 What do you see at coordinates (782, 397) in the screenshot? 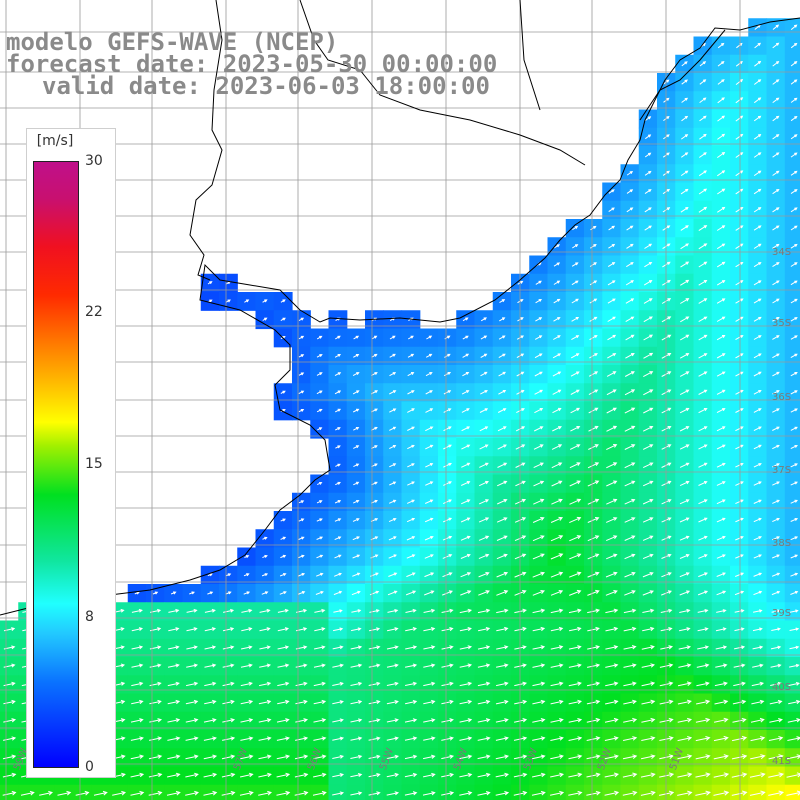
I see `latitude-label: 36S` at bounding box center [782, 397].